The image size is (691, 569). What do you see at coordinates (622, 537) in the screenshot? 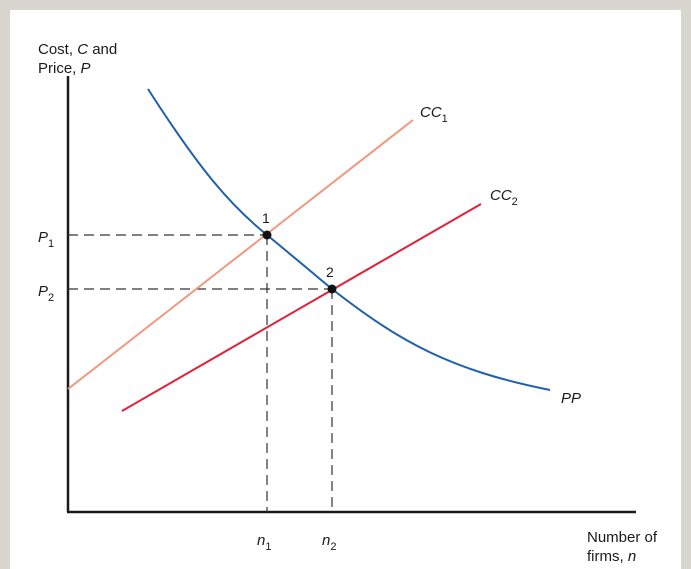
I see `x-axis-label-line1: Number of` at bounding box center [622, 537].